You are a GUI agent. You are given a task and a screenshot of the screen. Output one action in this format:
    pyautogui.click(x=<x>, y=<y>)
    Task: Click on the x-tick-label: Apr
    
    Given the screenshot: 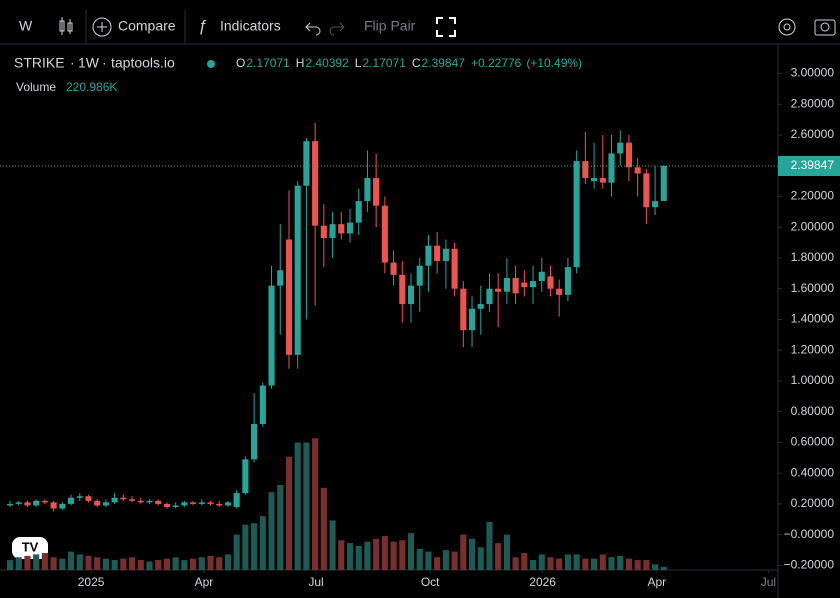 What is the action you would take?
    pyautogui.click(x=656, y=582)
    